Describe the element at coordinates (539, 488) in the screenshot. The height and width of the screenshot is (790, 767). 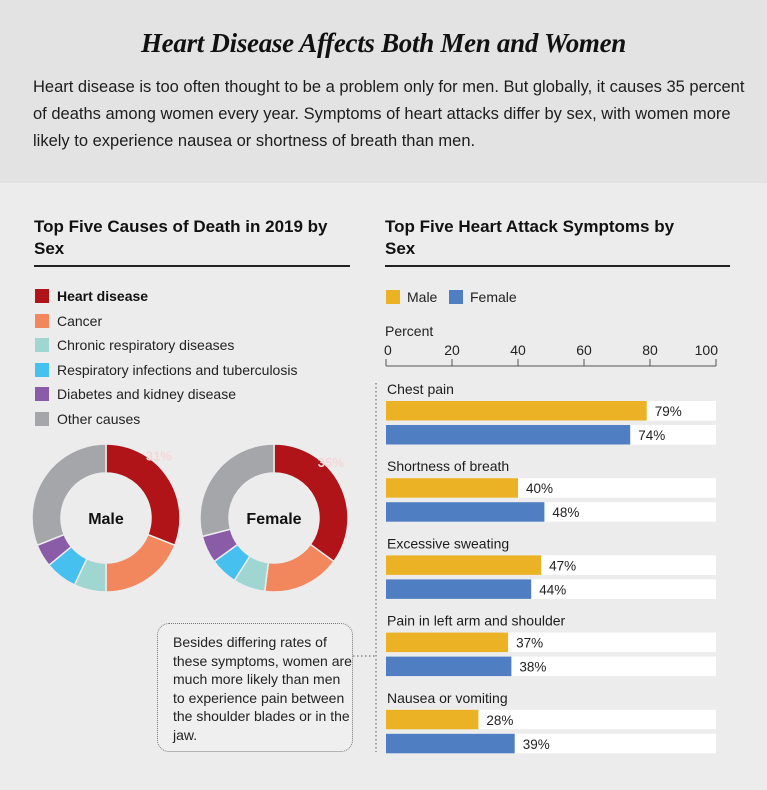
I see `bar-value-label-male: 40%` at that location.